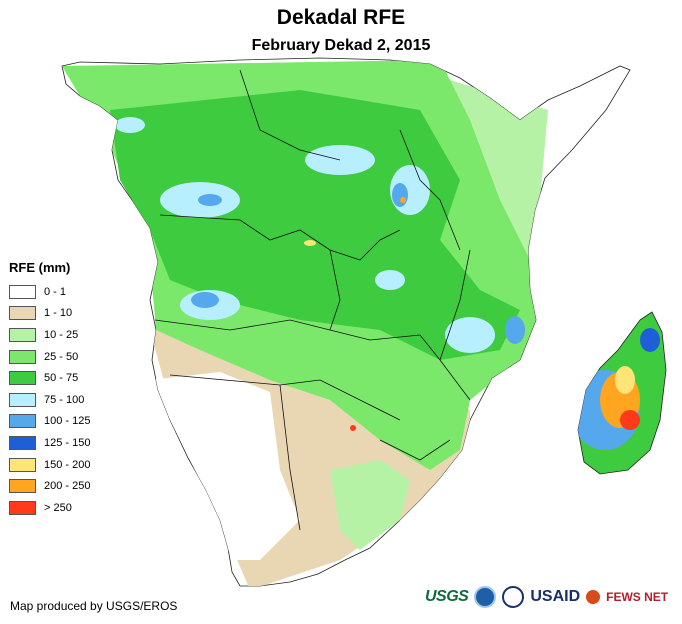  What do you see at coordinates (341, 17) in the screenshot?
I see `map-title: Dekadal RFE` at bounding box center [341, 17].